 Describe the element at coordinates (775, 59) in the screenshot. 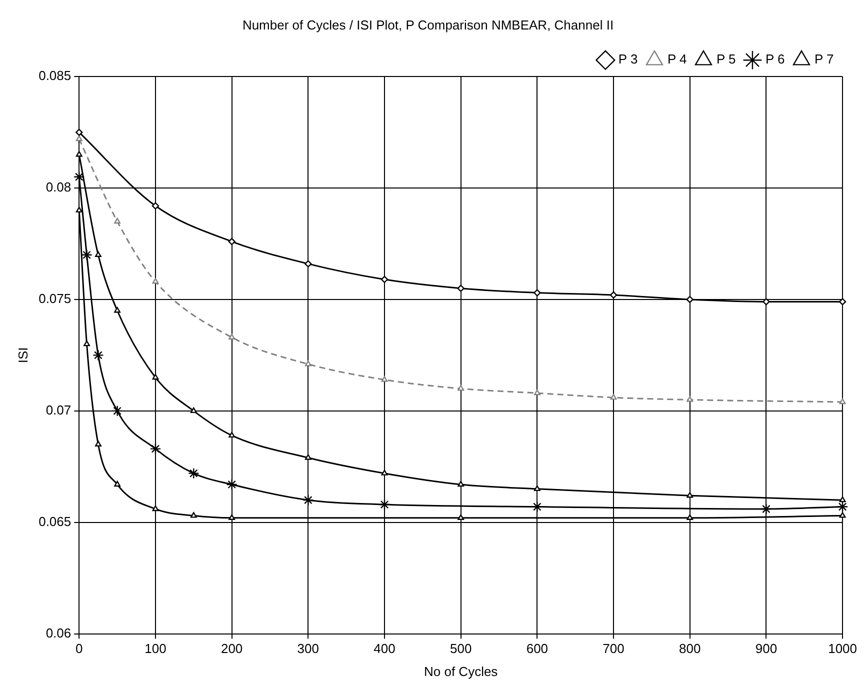

I see `legend-label: P 6` at that location.